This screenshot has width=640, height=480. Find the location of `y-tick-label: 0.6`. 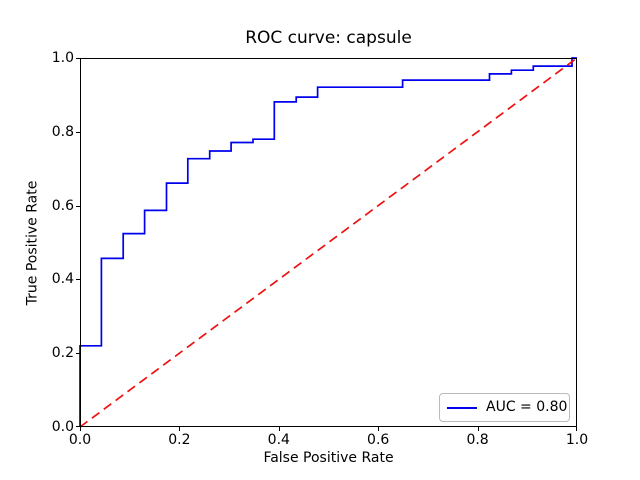

y-tick-label: 0.6 is located at coordinates (62, 205).